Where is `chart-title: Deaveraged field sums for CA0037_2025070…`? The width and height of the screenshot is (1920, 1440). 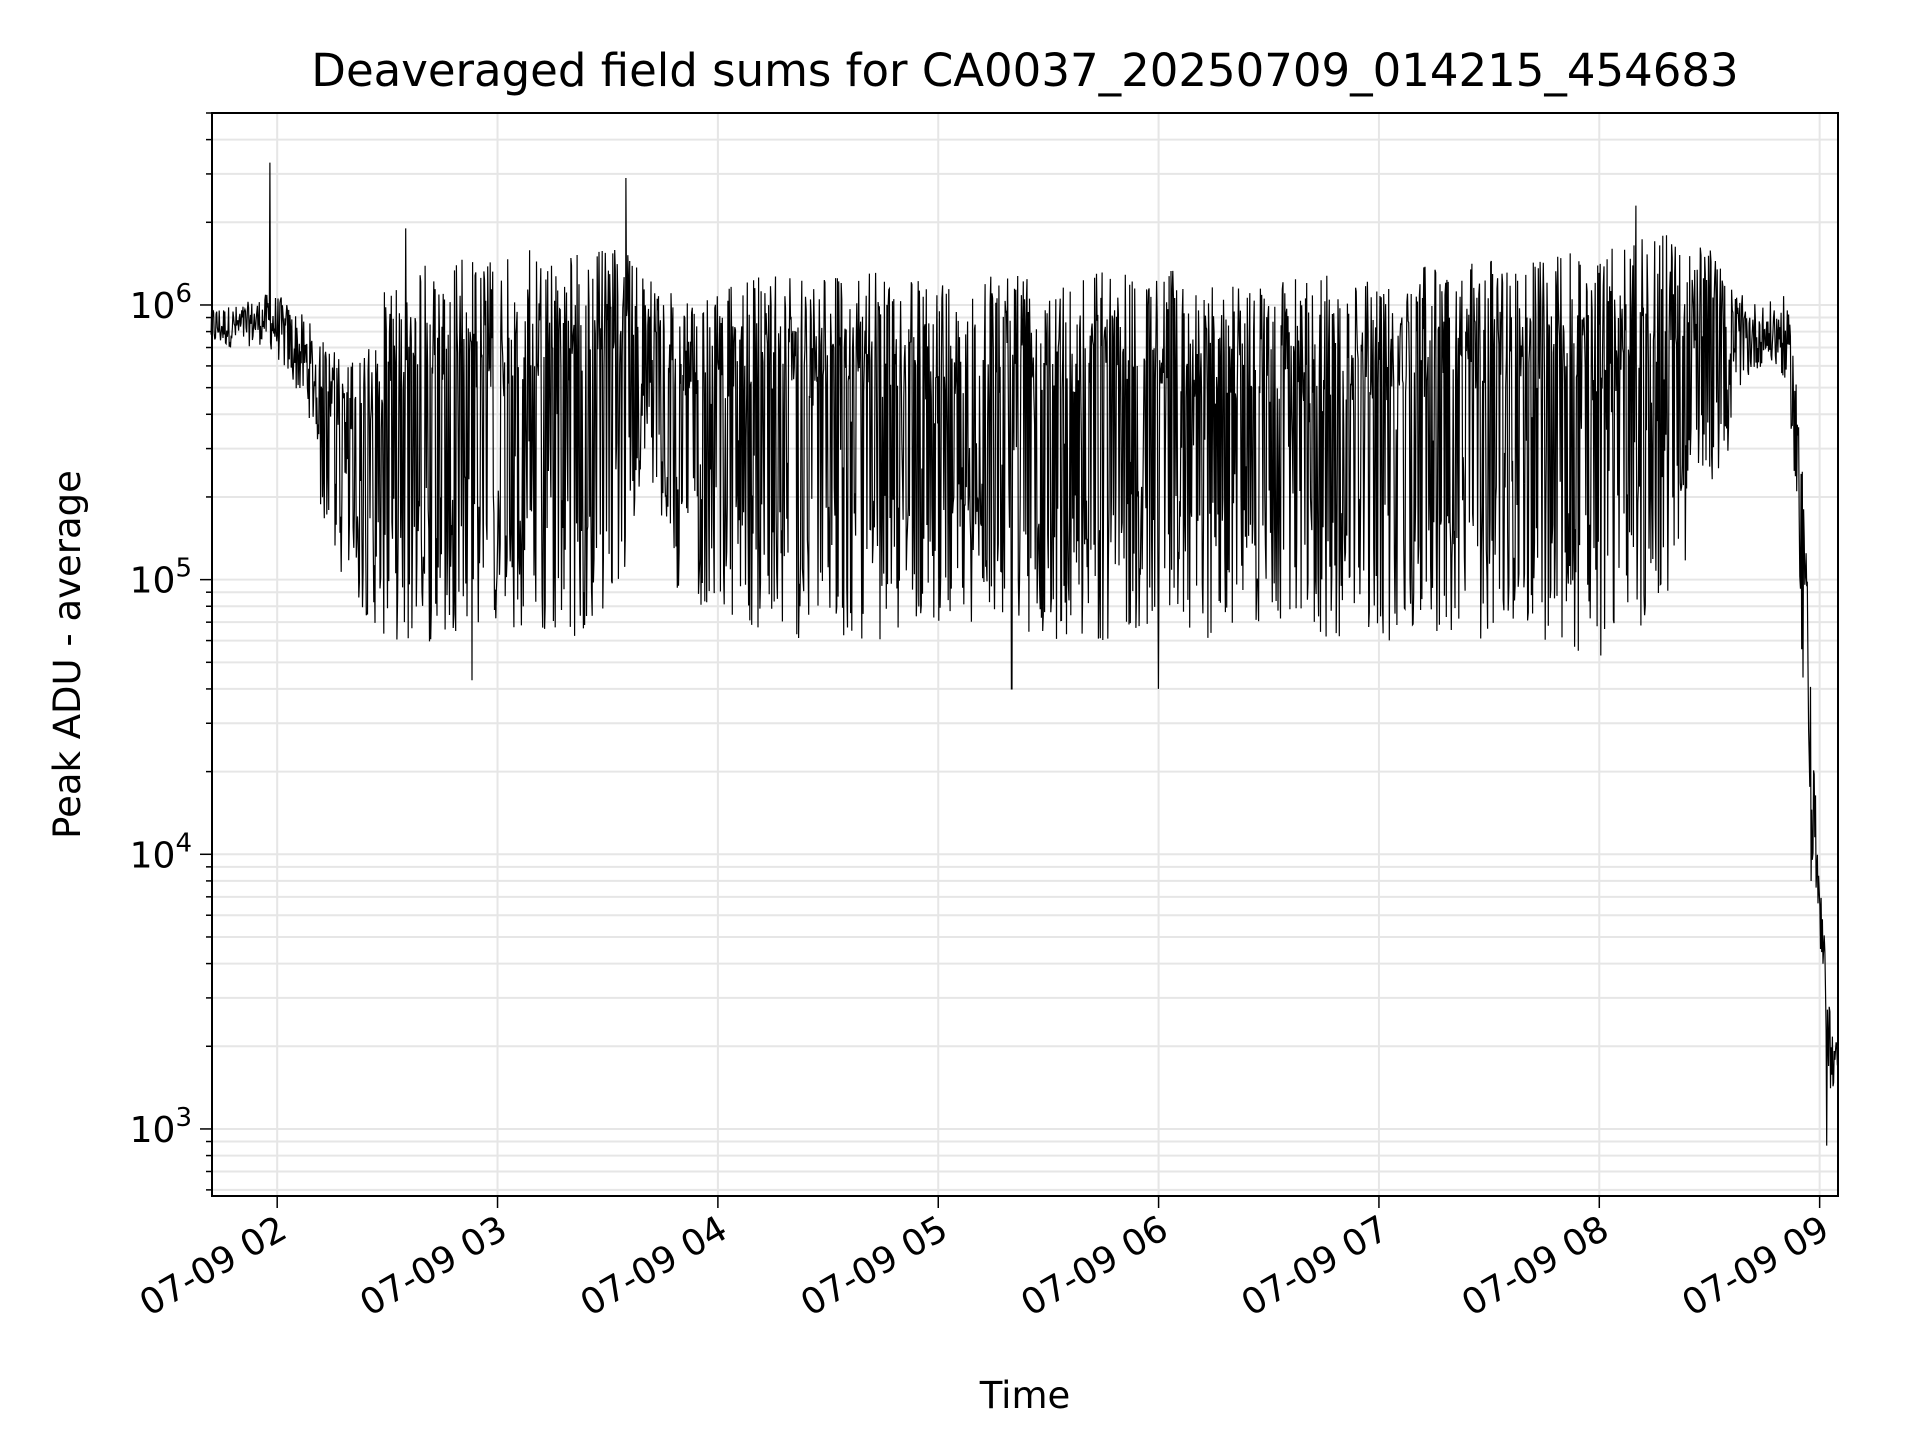
chart-title: Deaveraged field sums for CA0037_2025070… is located at coordinates (1024, 70).